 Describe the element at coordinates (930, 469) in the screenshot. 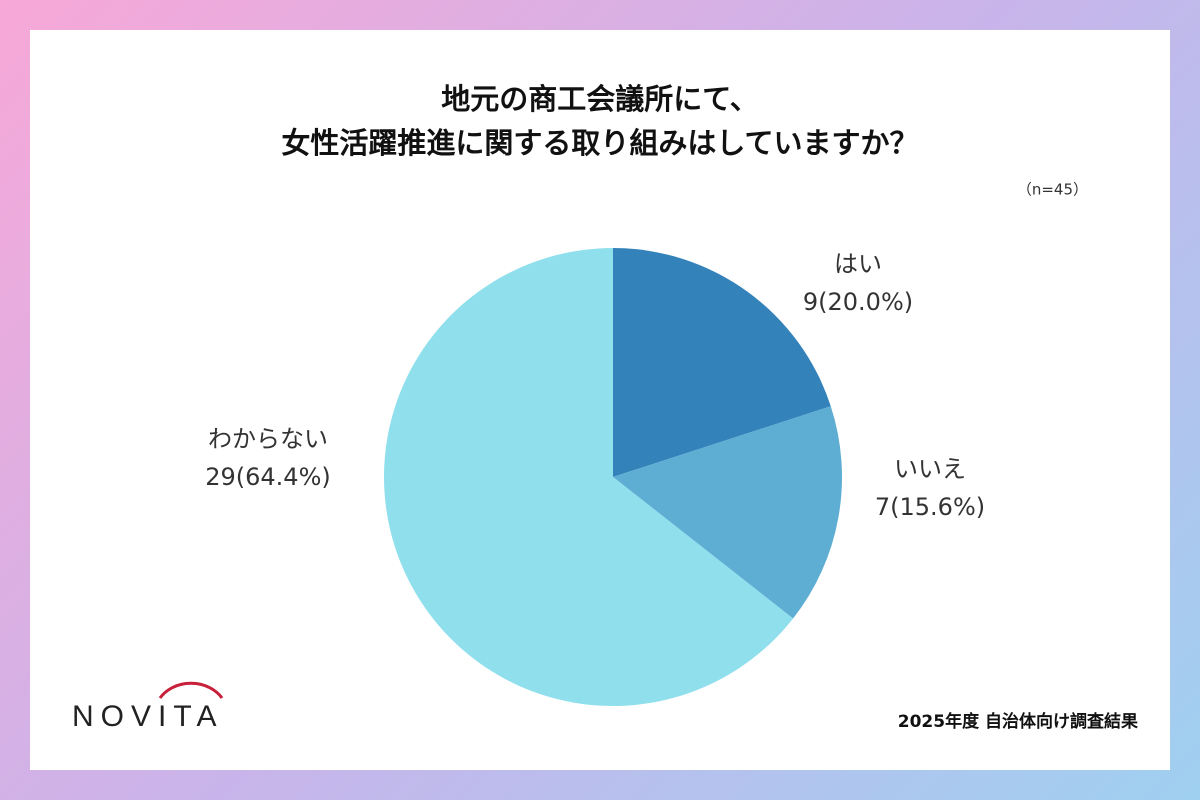

I see `slice-label: いいえ` at that location.